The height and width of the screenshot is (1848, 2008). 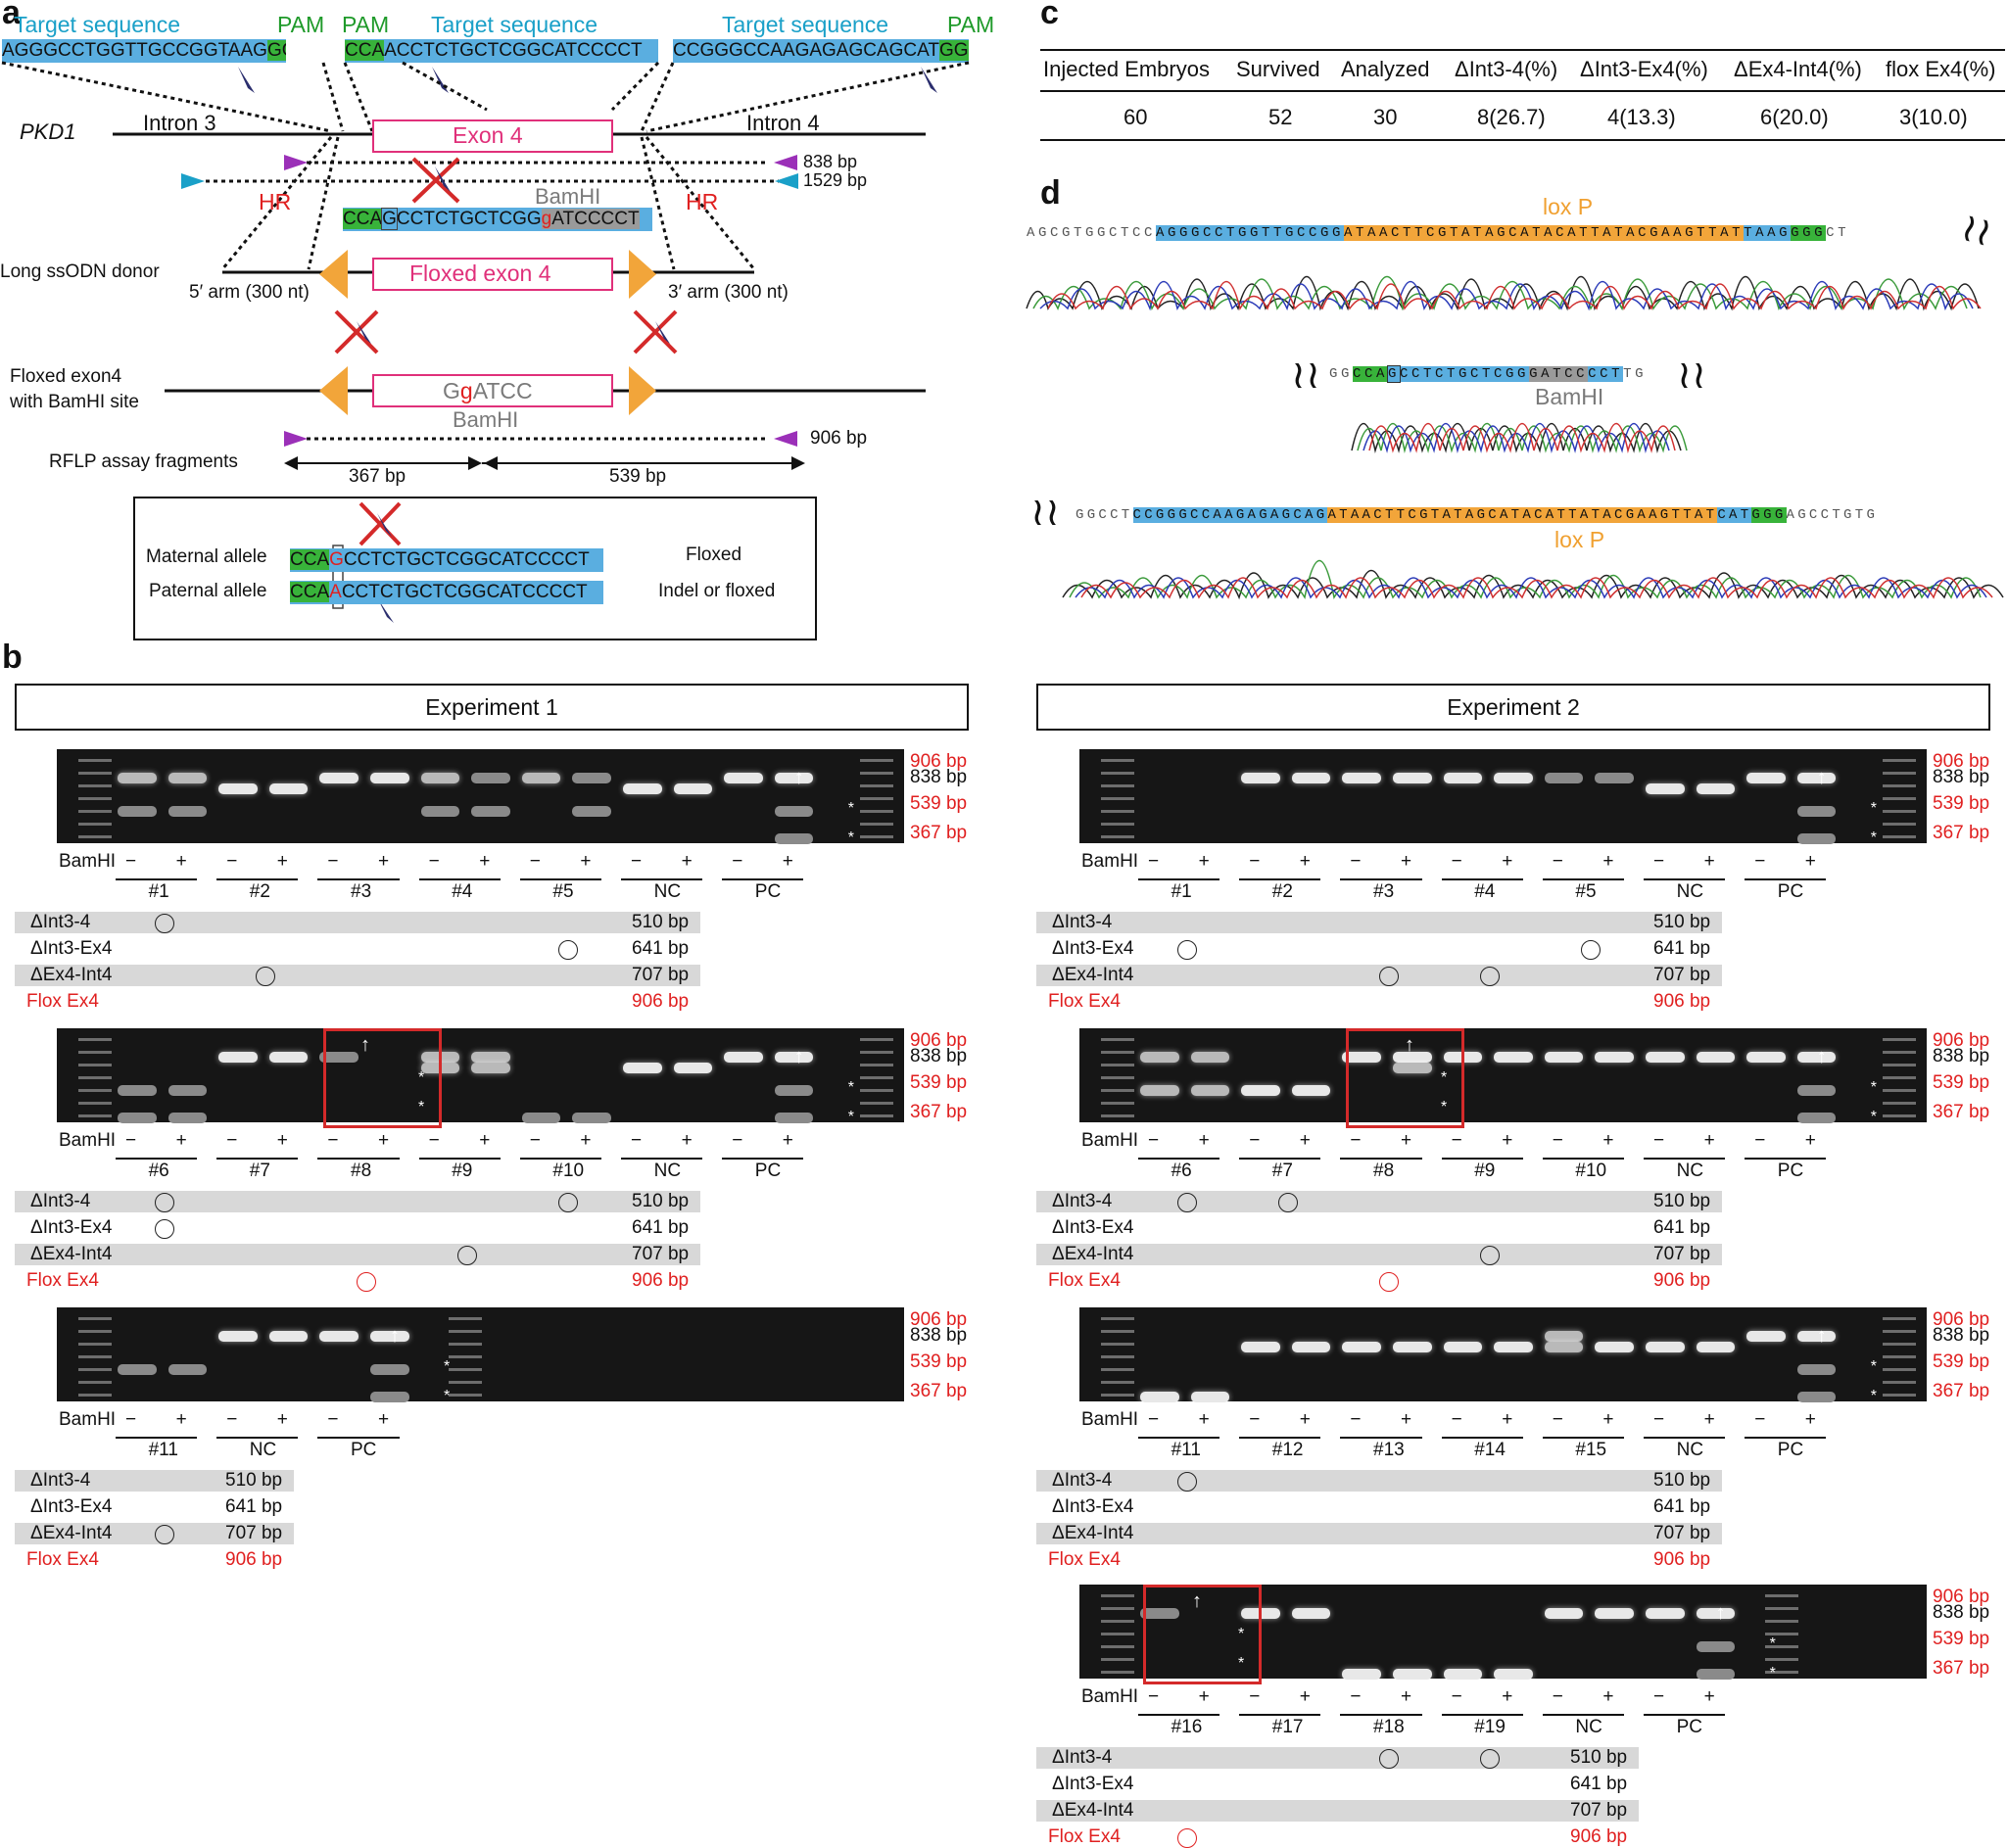 I want to click on size-label: 906 bp, so click(x=939, y=1040).